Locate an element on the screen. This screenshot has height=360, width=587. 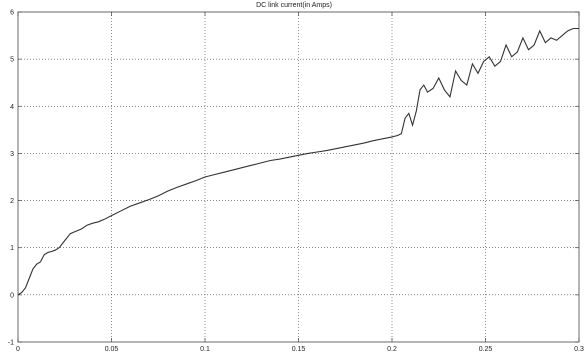
x-tick-label: 0.2 is located at coordinates (392, 349).